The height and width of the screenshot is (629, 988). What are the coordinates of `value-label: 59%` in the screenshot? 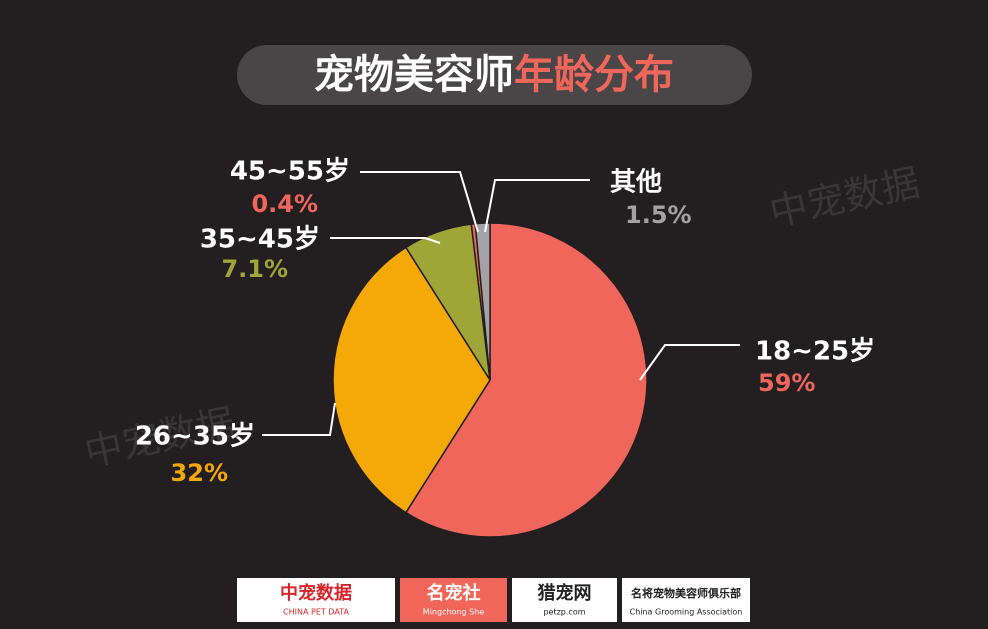 It's located at (786, 383).